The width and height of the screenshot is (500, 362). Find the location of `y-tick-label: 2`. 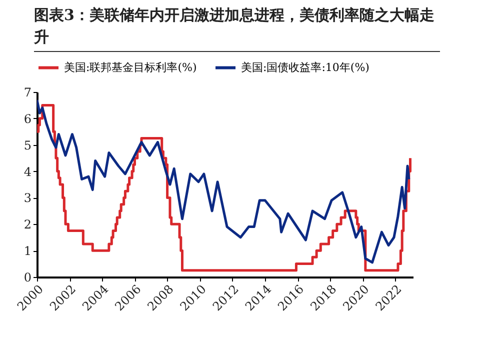

y-tick-label: 2 is located at coordinates (28, 225).